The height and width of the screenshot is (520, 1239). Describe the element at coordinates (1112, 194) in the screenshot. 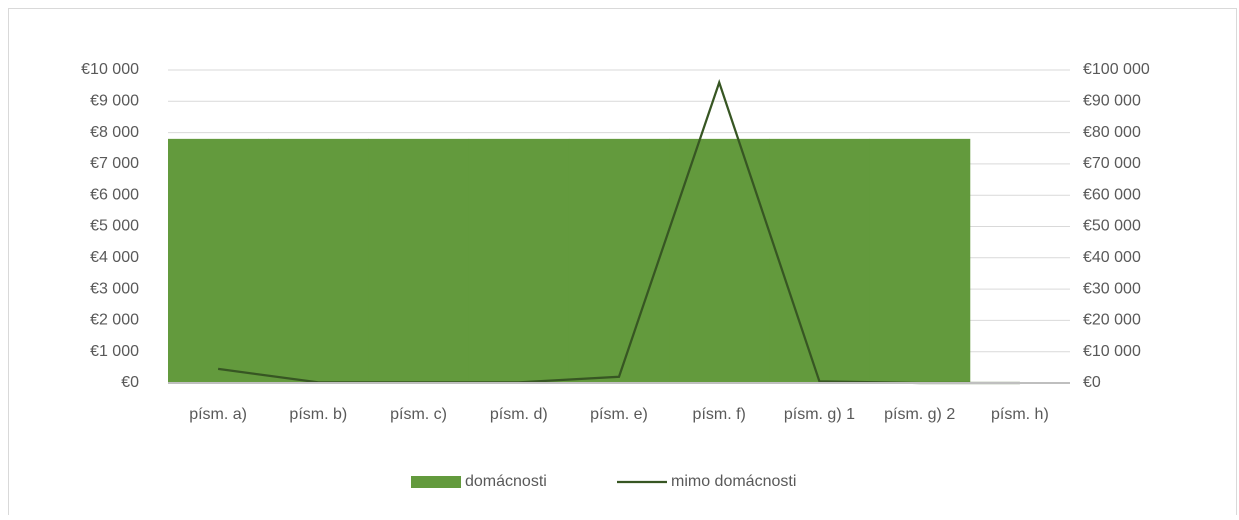

I see `y2-tick-label: €60 000` at that location.